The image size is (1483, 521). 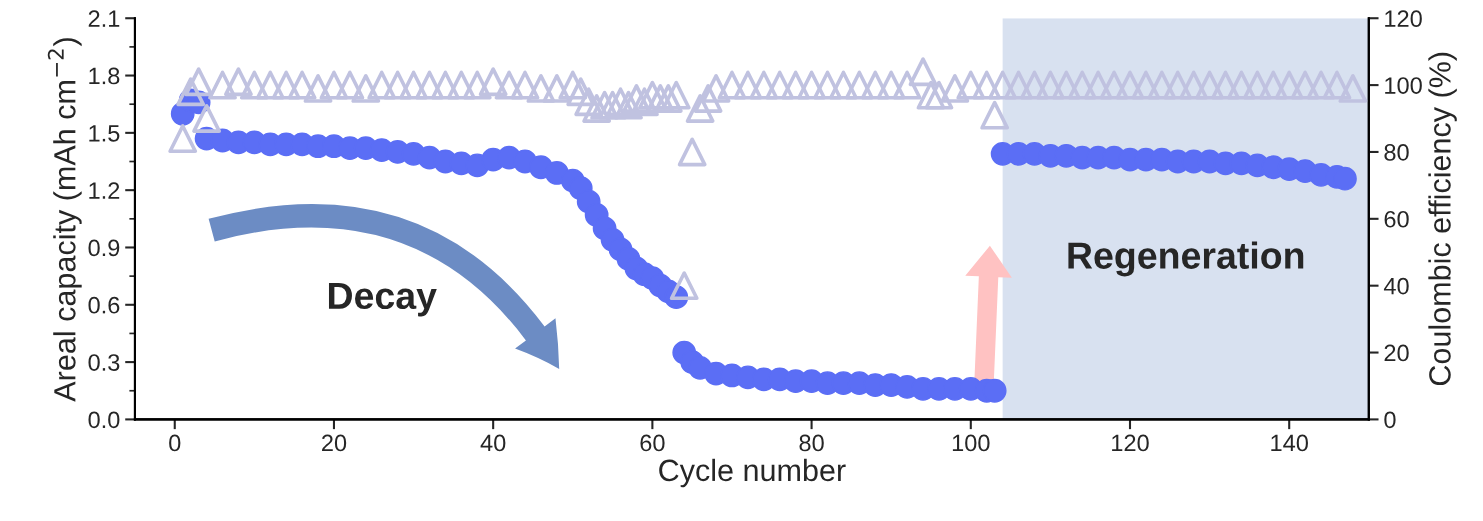 I want to click on y2-tick-label: 120, so click(x=1403, y=19).